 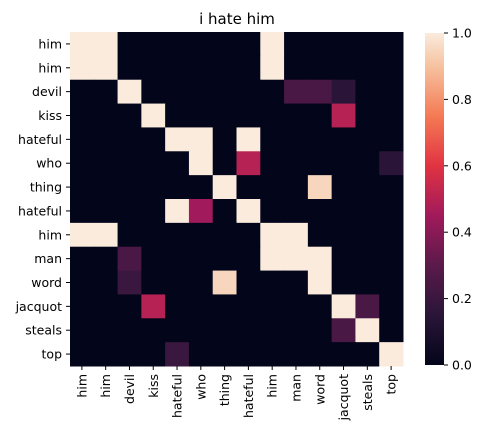 What do you see at coordinates (434, 199) in the screenshot?
I see `colorbar` at bounding box center [434, 199].